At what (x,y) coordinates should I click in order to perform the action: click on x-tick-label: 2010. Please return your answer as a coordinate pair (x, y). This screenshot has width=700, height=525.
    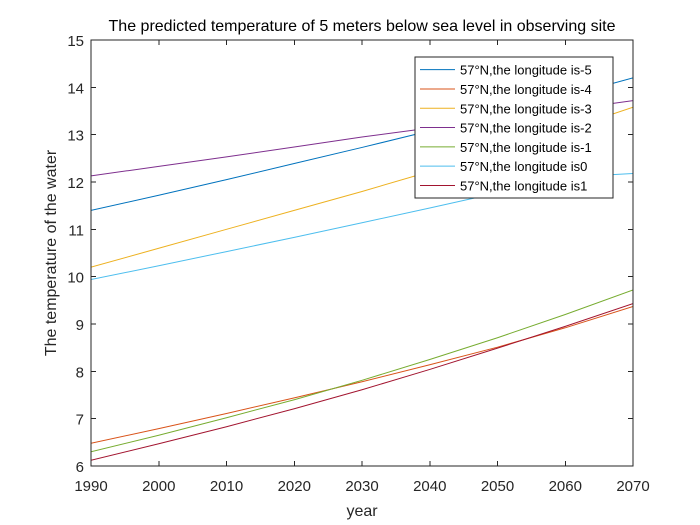
    Looking at the image, I should click on (226, 486).